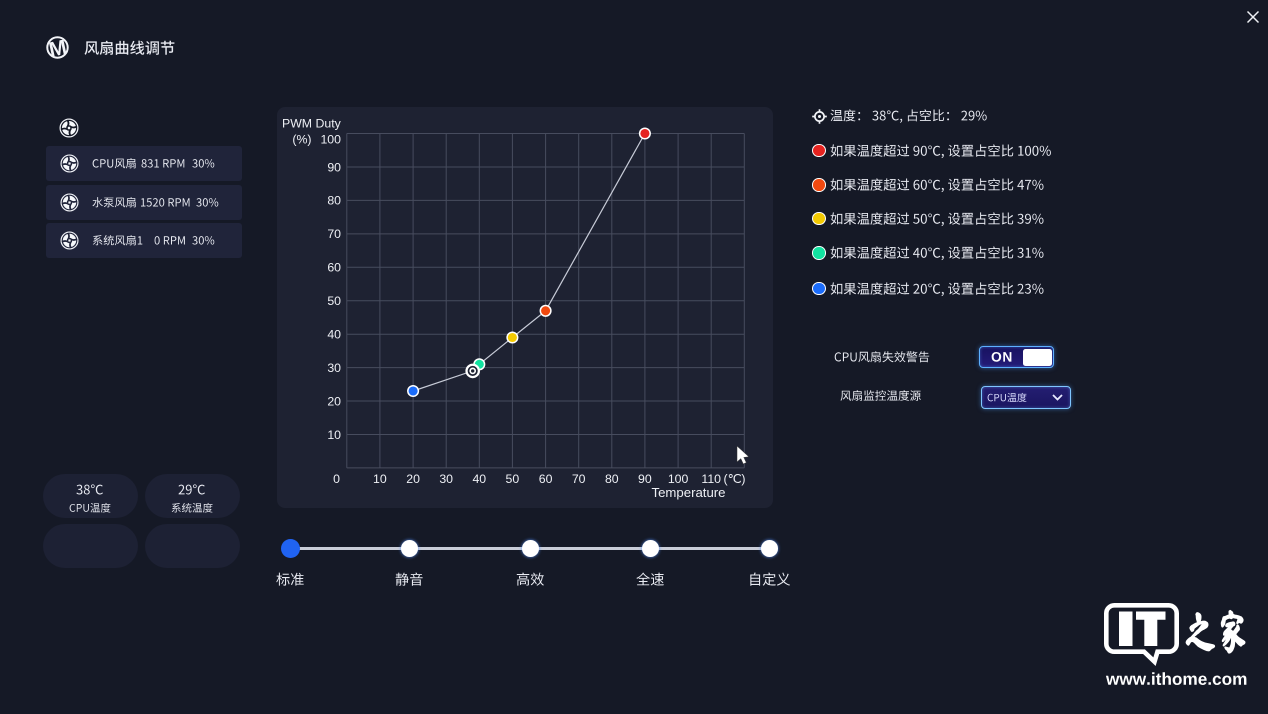 The height and width of the screenshot is (714, 1268). I want to click on svg-text: 110, so click(711, 479).